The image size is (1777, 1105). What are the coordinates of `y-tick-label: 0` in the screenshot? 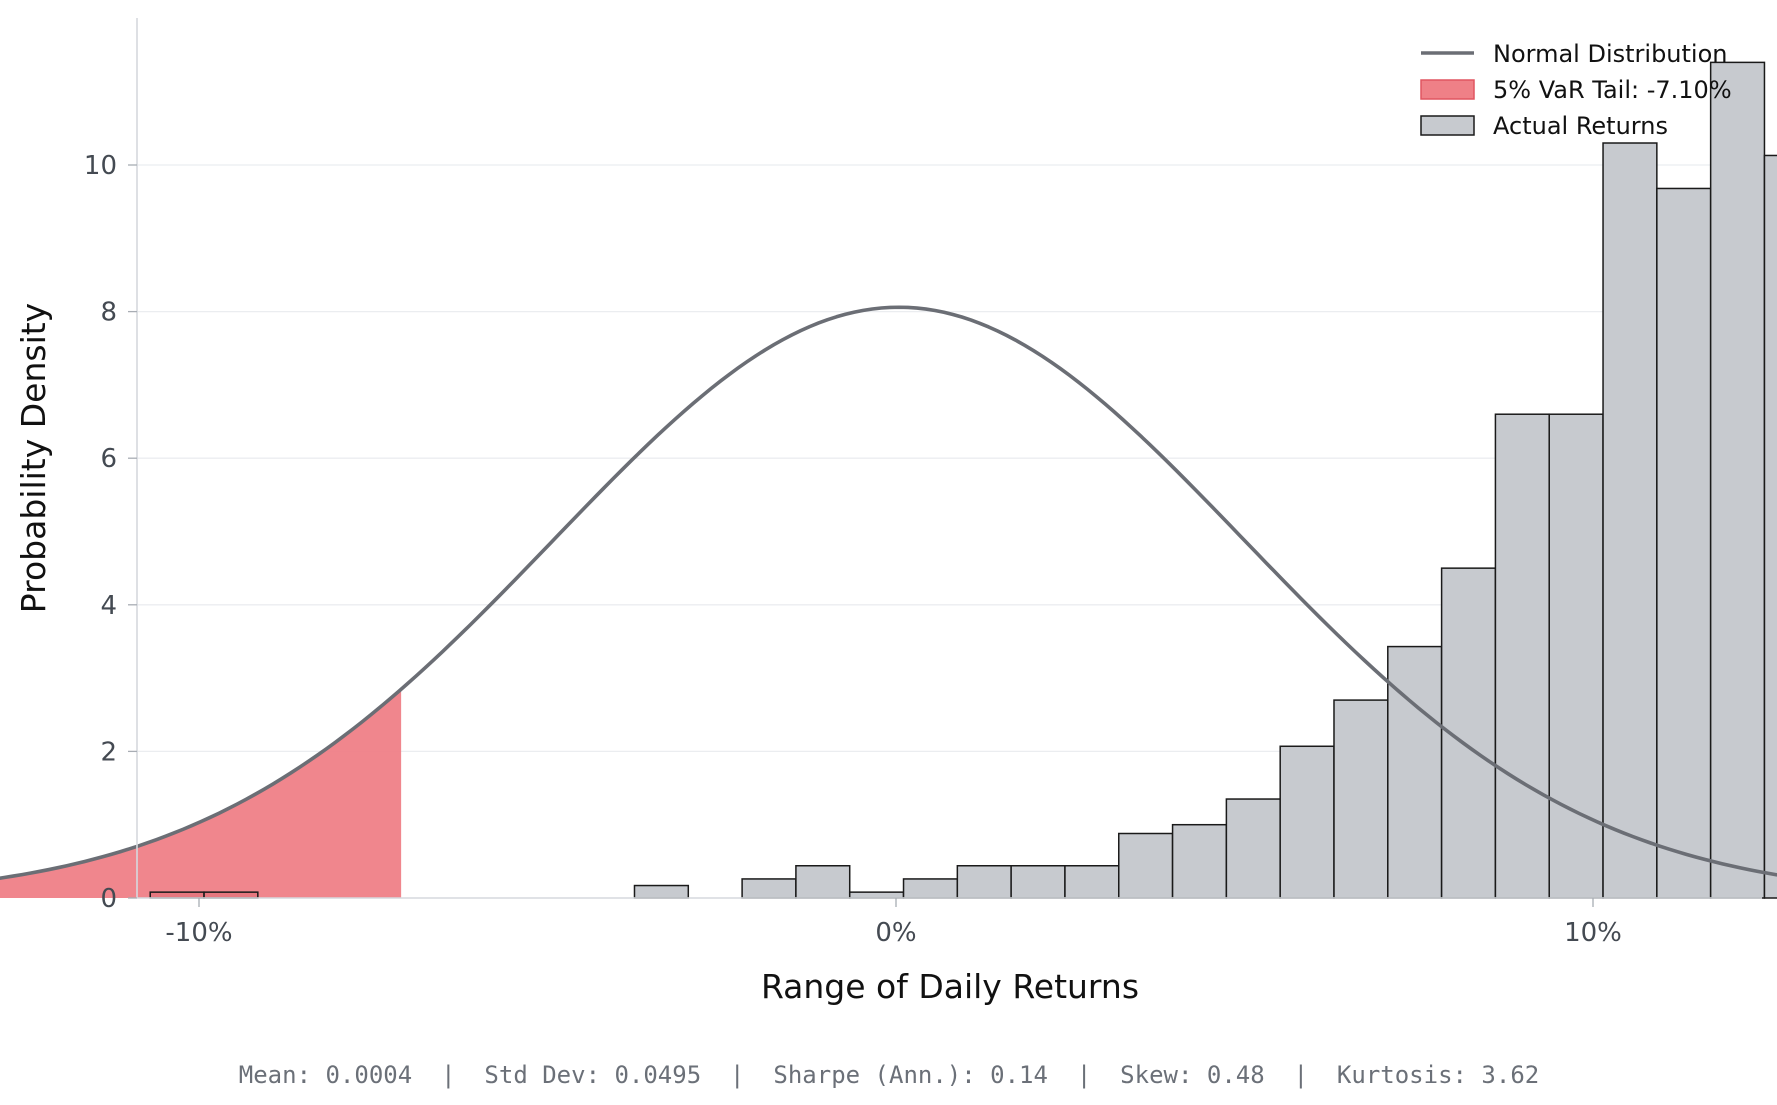 It's located at (108, 899).